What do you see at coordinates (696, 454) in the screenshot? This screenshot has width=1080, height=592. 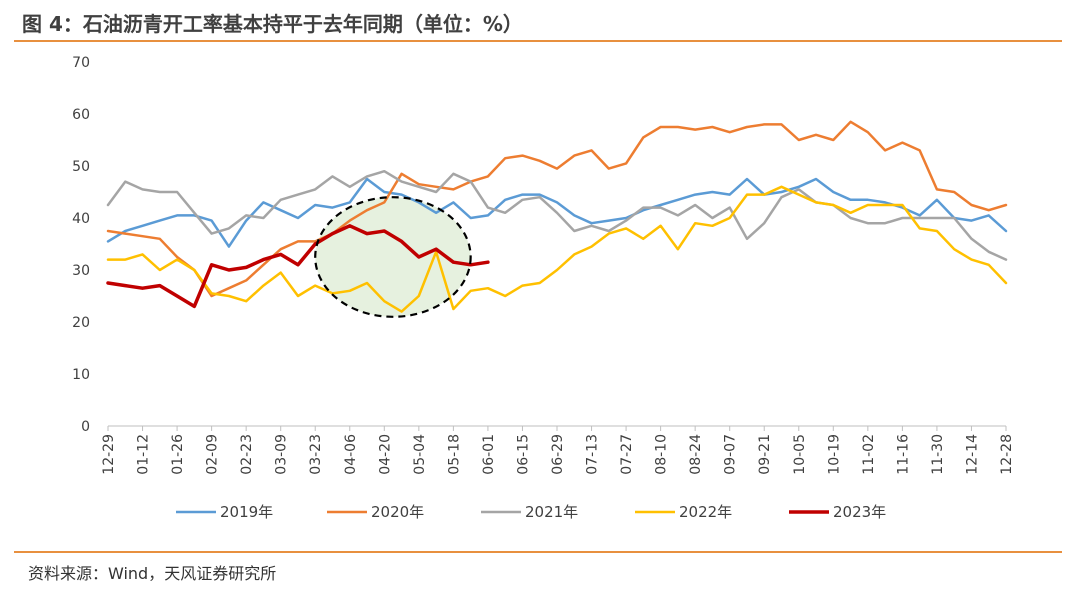 I see `x-tick-label: 08-24` at bounding box center [696, 454].